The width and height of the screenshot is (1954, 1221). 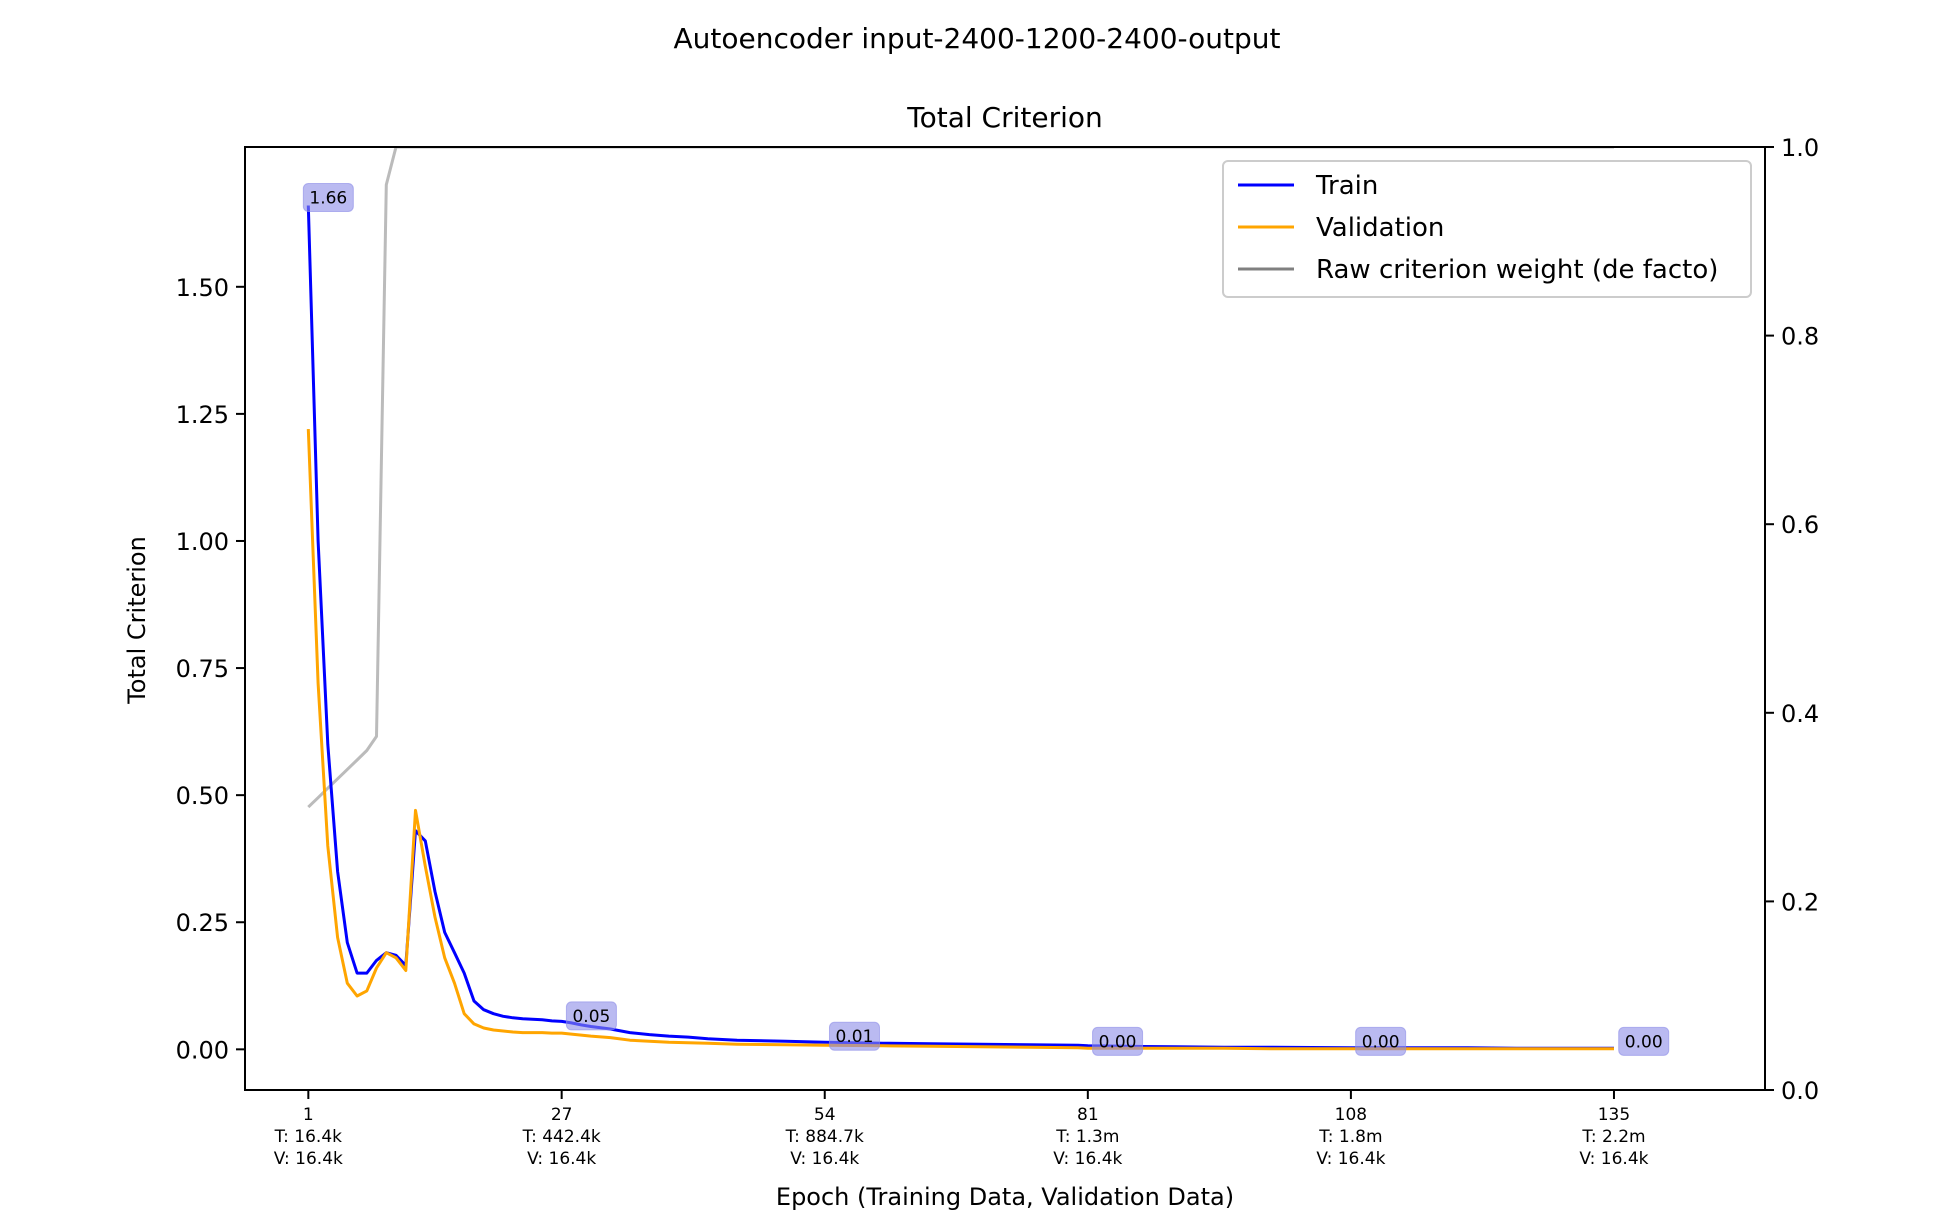 What do you see at coordinates (202, 415) in the screenshot?
I see `y-tick-label: 1.25` at bounding box center [202, 415].